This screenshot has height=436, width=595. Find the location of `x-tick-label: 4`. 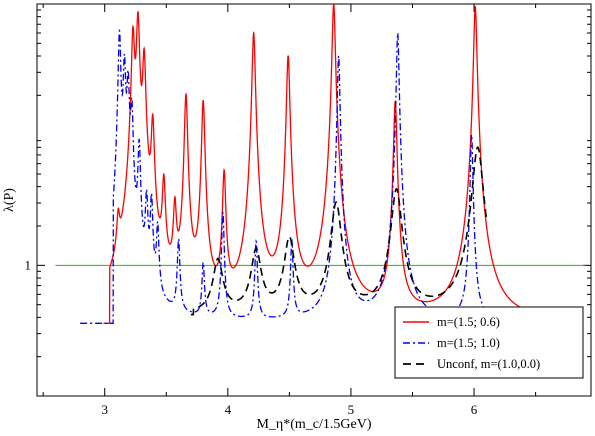

x-tick-label: 4 is located at coordinates (228, 409).